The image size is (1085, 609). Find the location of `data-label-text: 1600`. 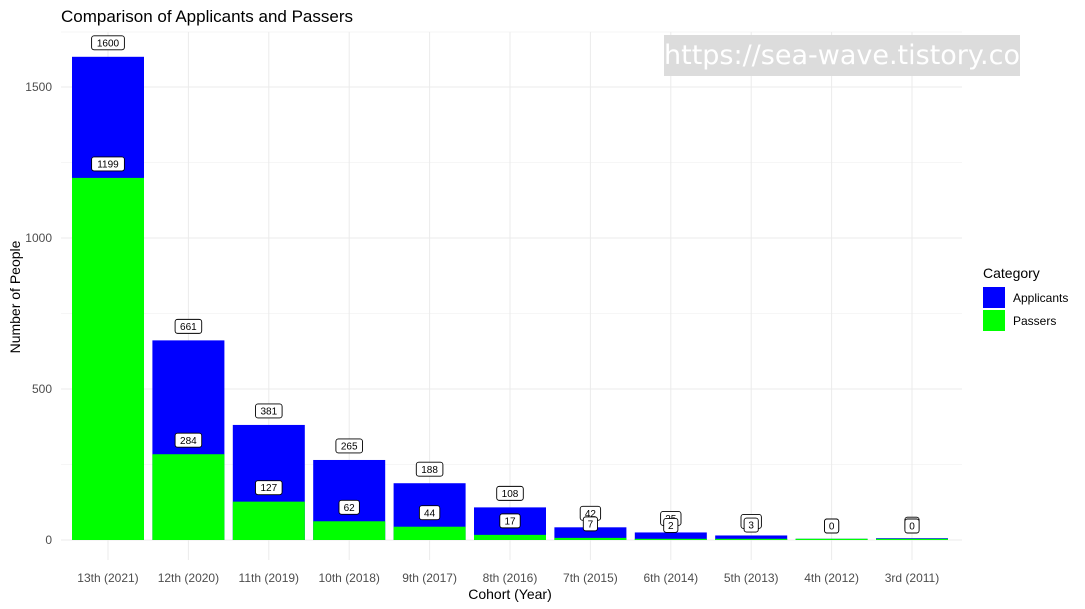

data-label-text: 1600 is located at coordinates (108, 43).